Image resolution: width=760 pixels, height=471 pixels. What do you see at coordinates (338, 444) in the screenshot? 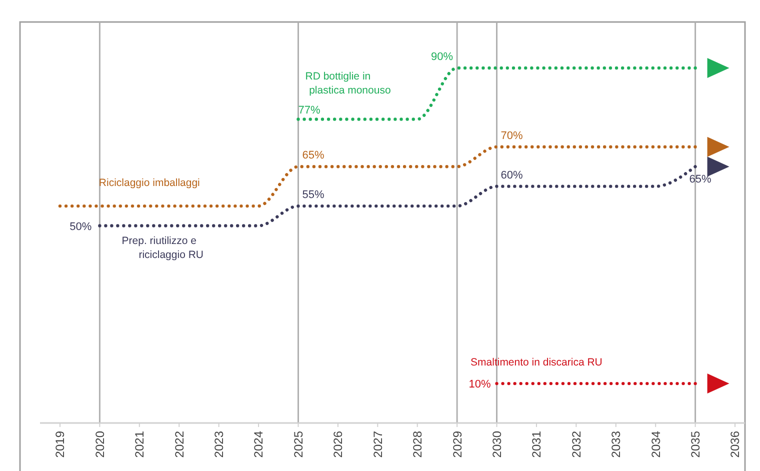
I see `x-tick-label: 2026` at bounding box center [338, 444].